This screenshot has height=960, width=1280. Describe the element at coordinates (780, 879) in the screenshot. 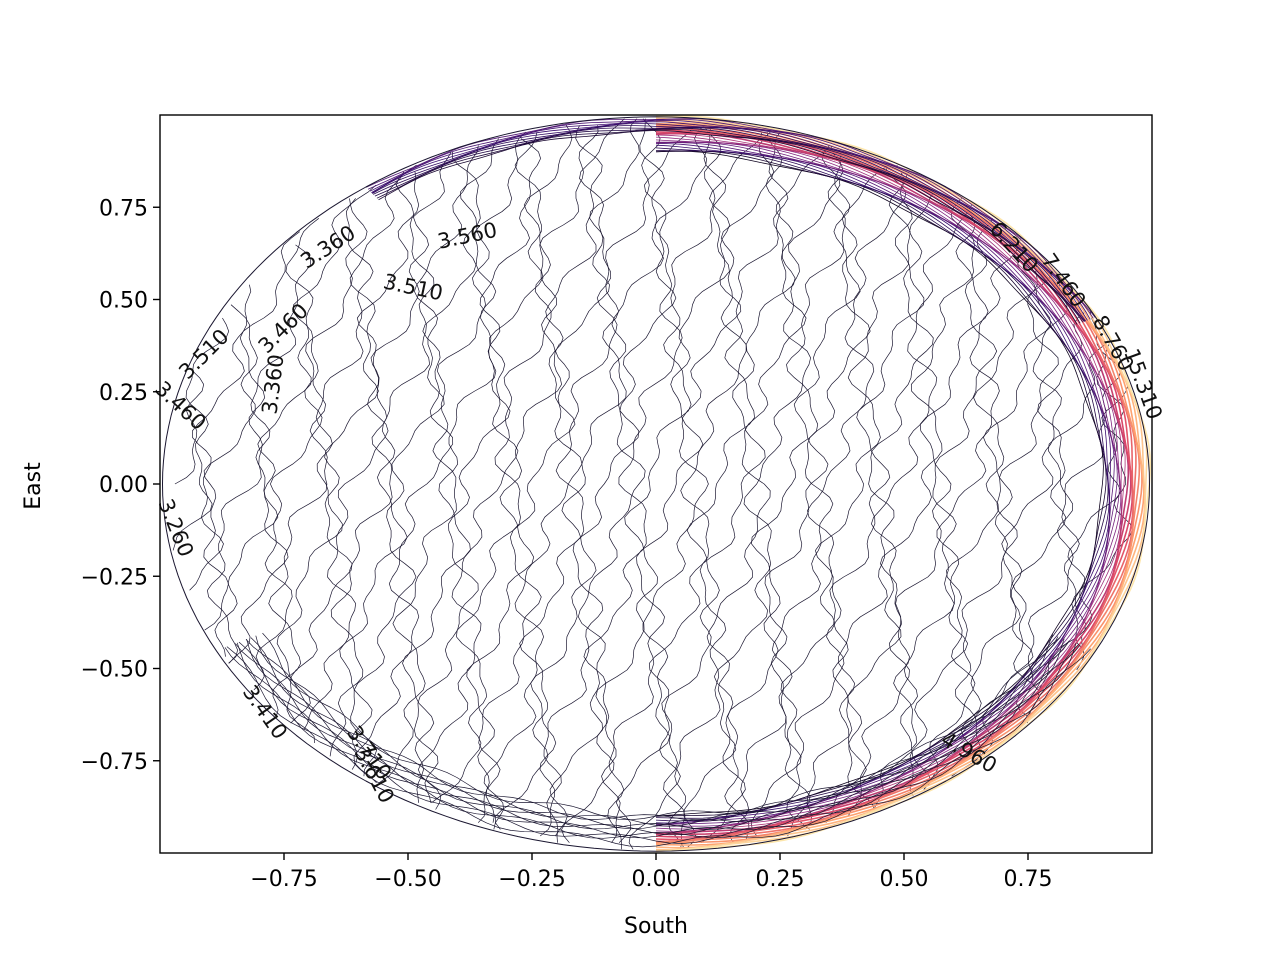

I see `x-tick-label: 0.25` at that location.